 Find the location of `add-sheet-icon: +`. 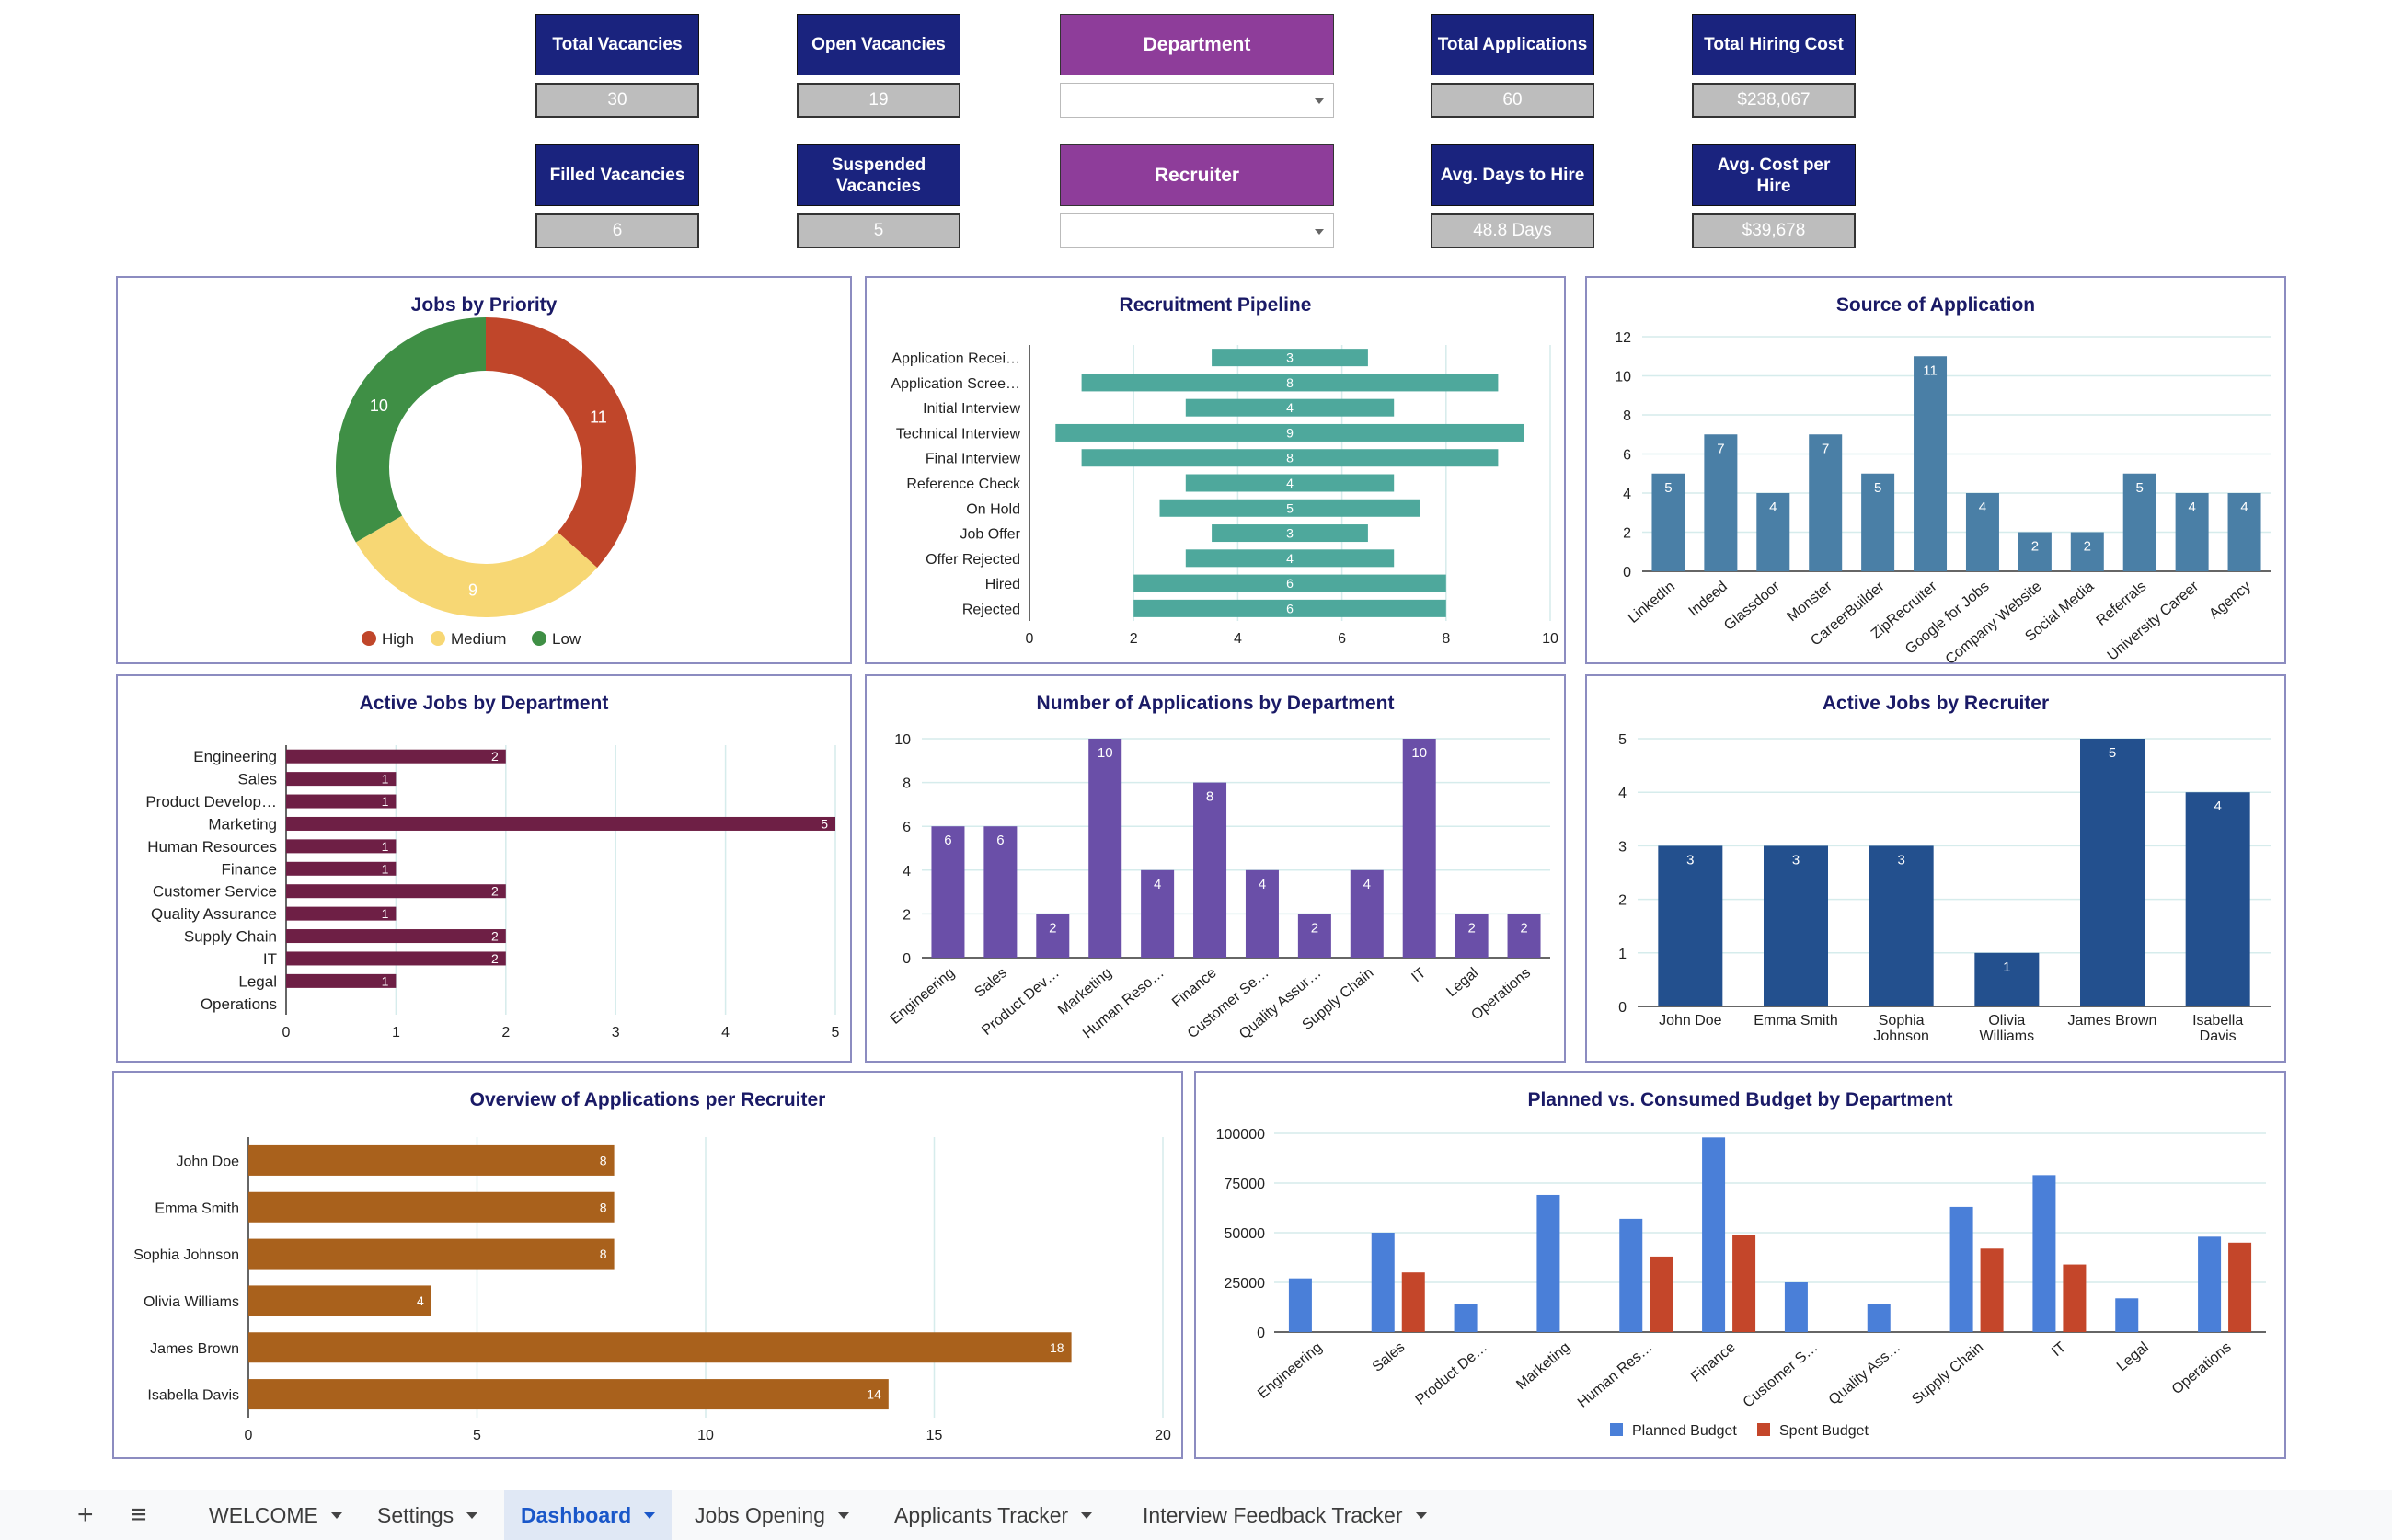

add-sheet-icon: + is located at coordinates (85, 1515).